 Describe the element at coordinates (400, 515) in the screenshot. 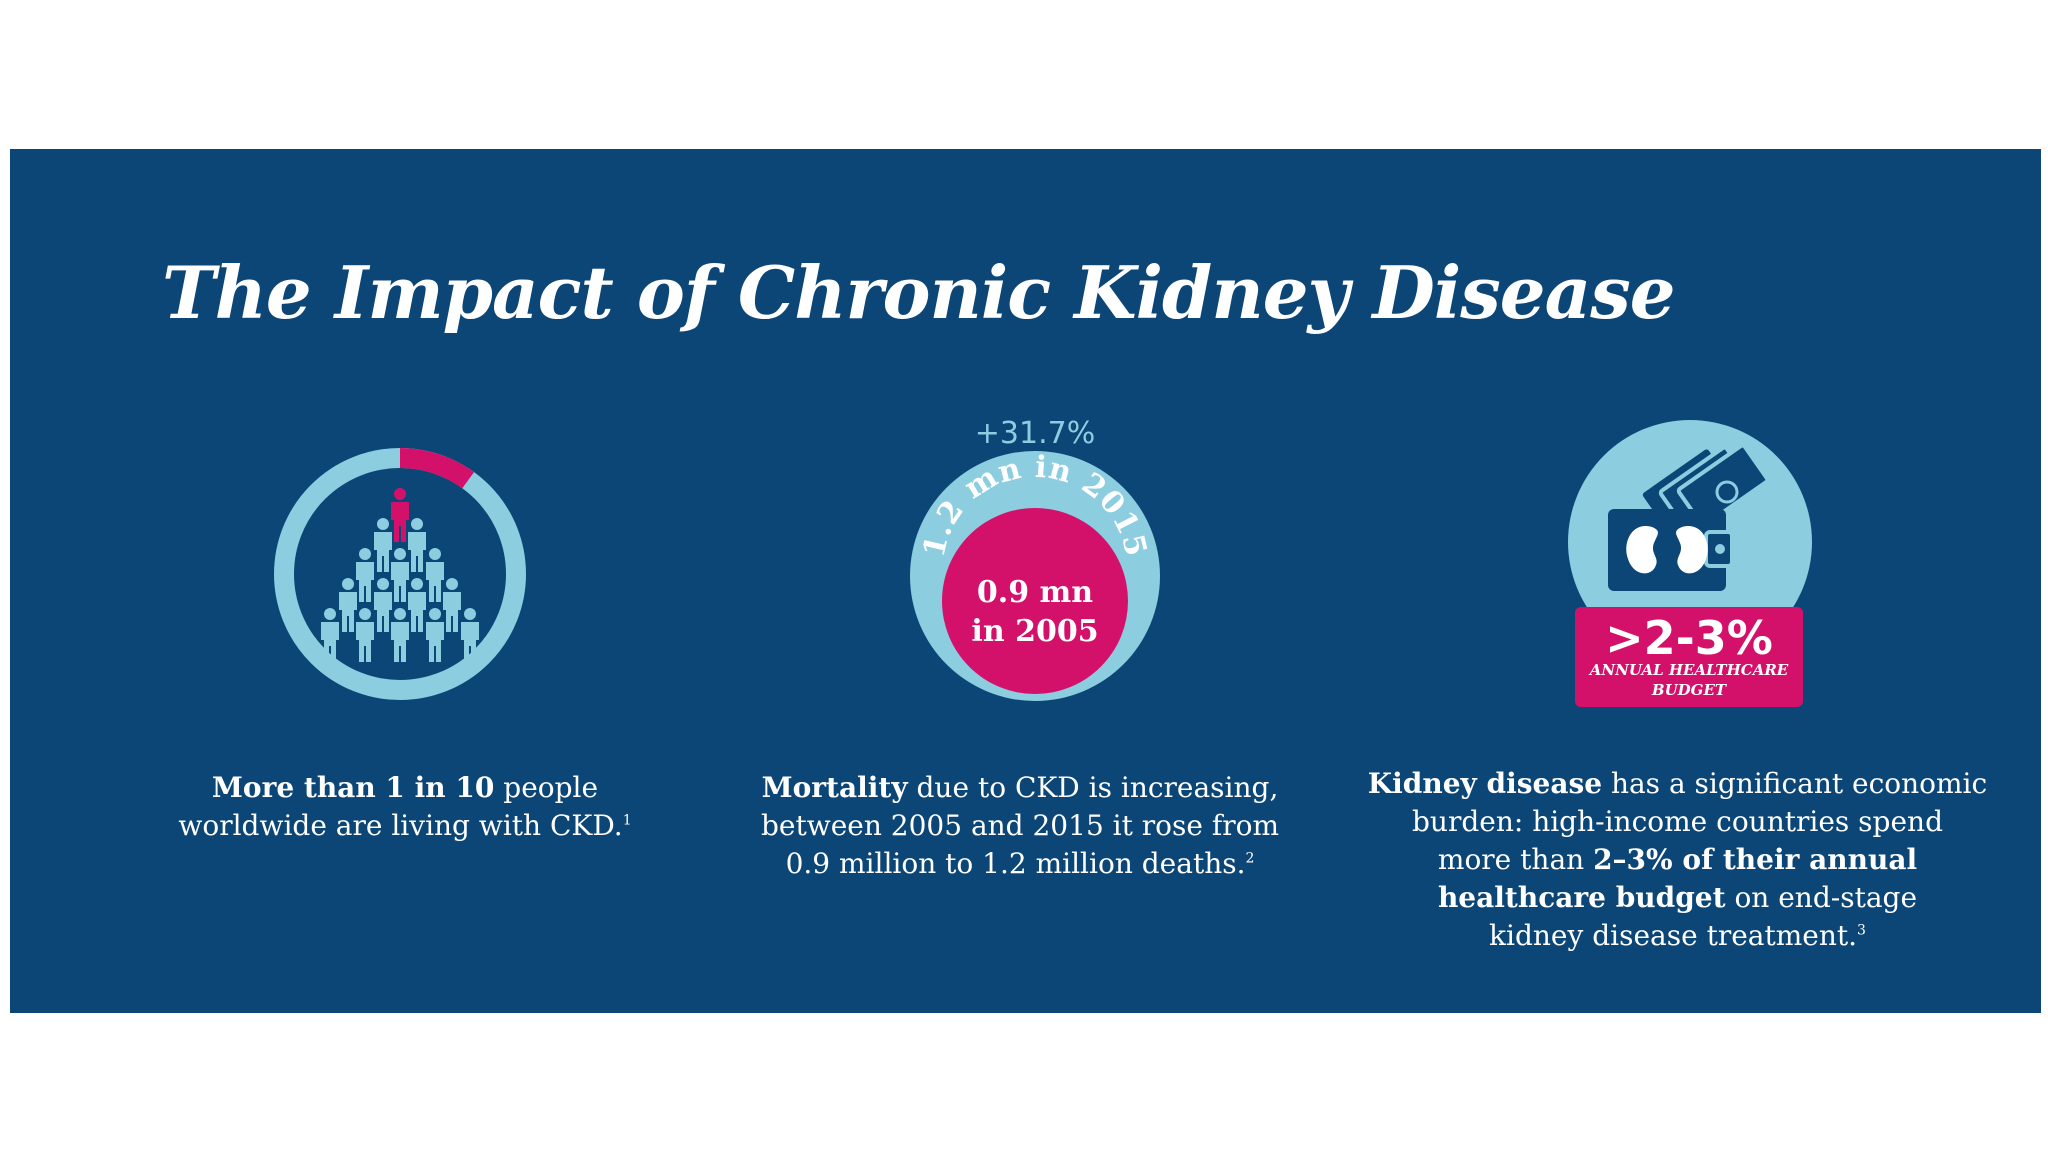

I see `highlighted-person-icon` at that location.